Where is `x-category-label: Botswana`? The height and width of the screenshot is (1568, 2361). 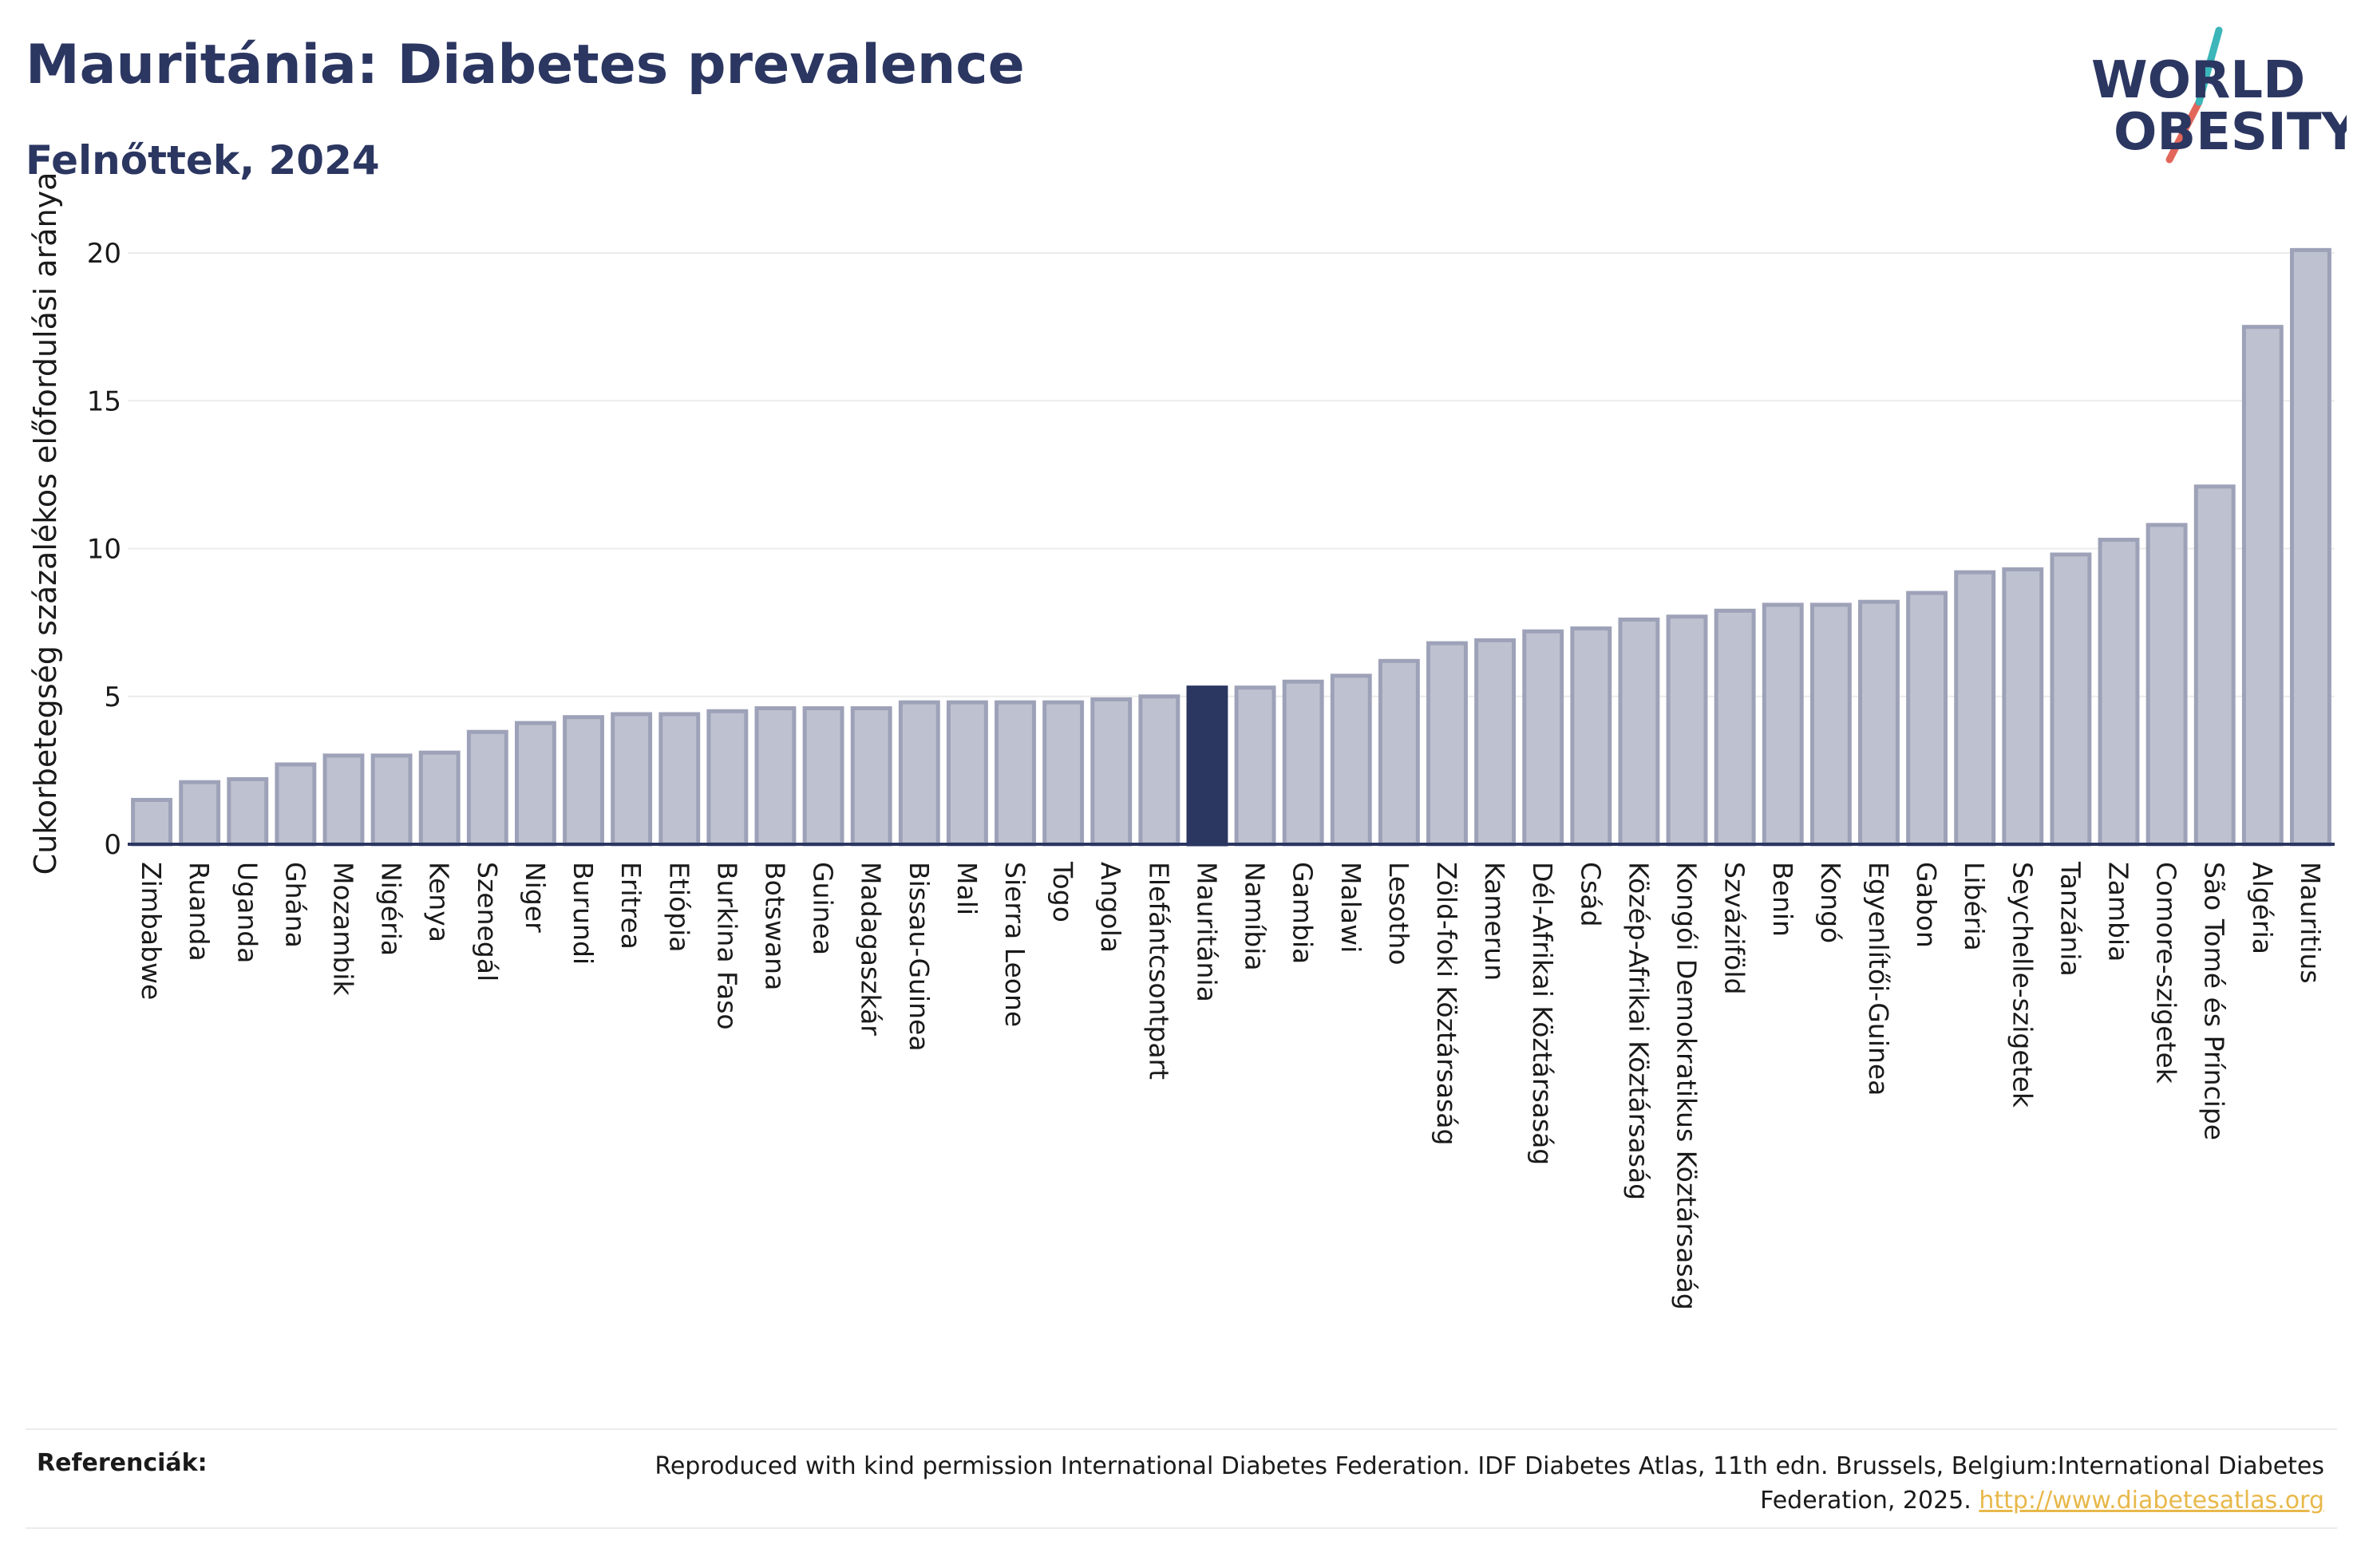
x-category-label: Botswana is located at coordinates (774, 926).